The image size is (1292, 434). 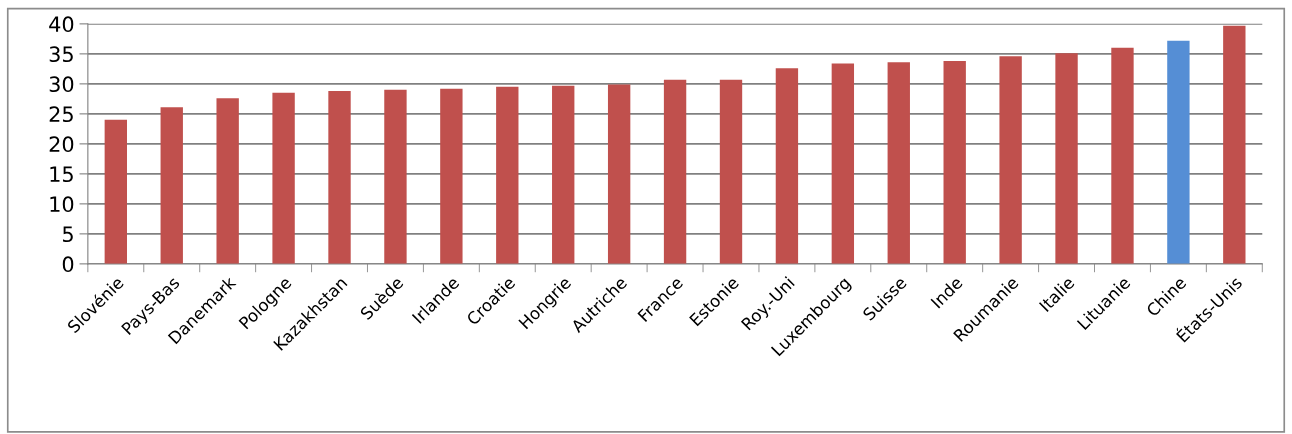 I want to click on y-tick-label: 0, so click(x=68, y=264).